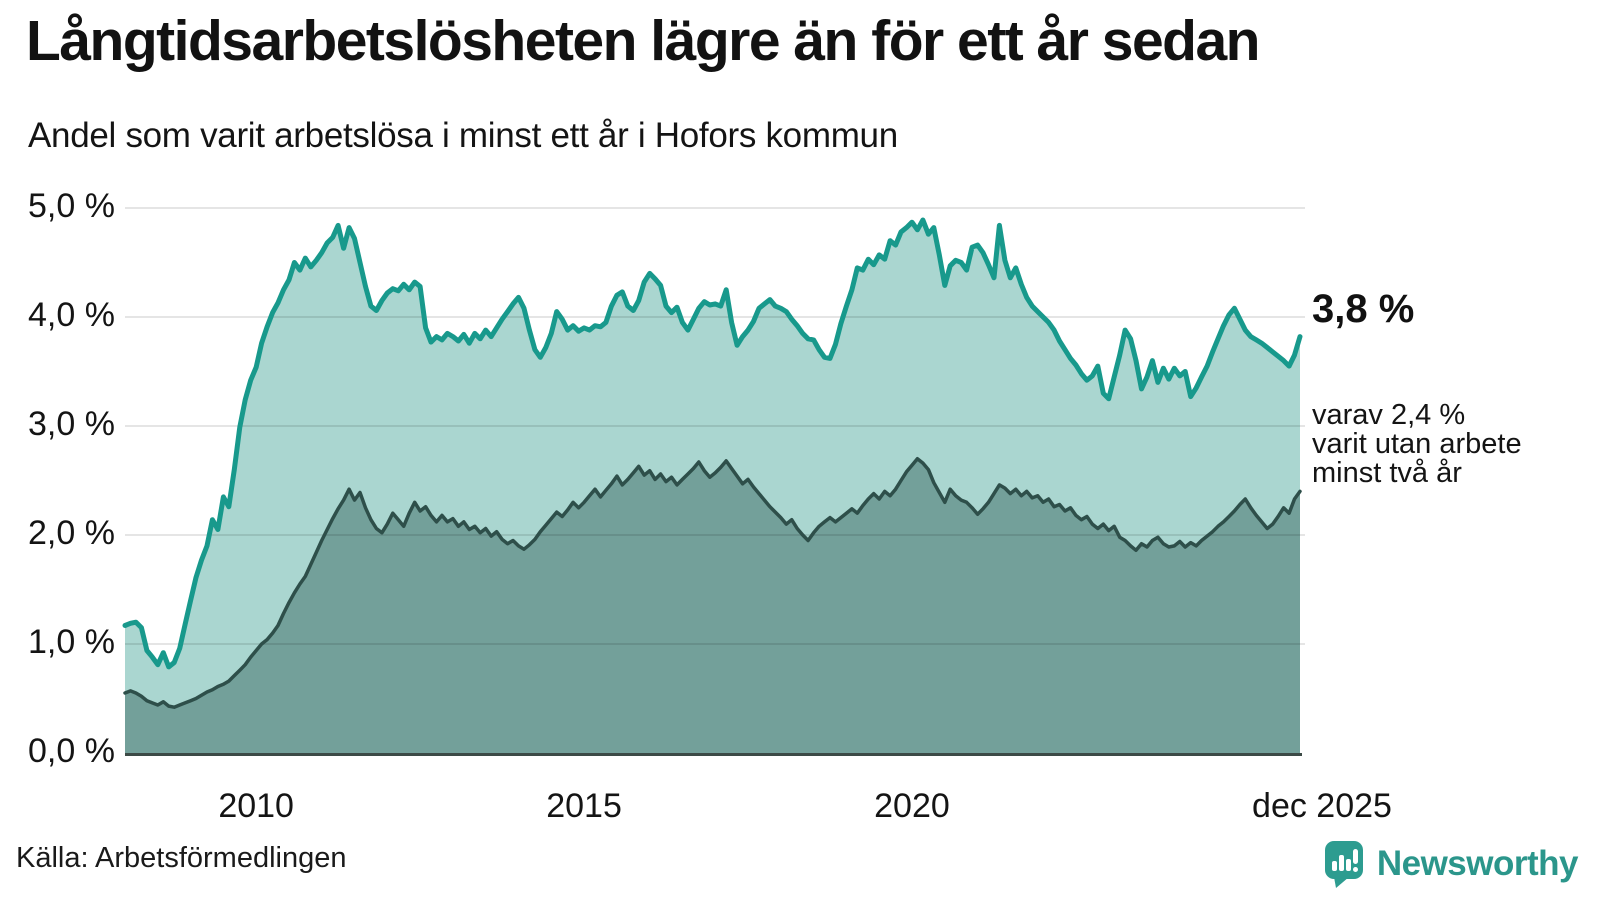 This screenshot has height=900, width=1600. I want to click on two-year-annotation-line: varit utan arbete, so click(1417, 444).